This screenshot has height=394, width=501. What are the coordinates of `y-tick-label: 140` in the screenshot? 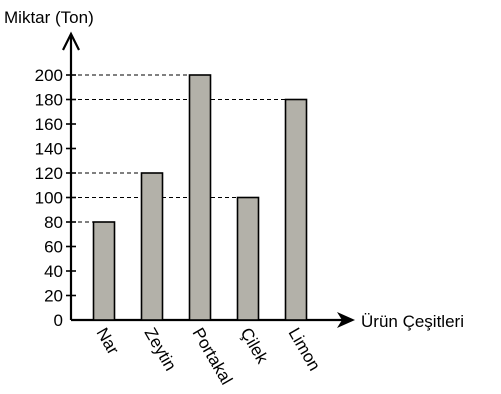 It's located at (49, 149).